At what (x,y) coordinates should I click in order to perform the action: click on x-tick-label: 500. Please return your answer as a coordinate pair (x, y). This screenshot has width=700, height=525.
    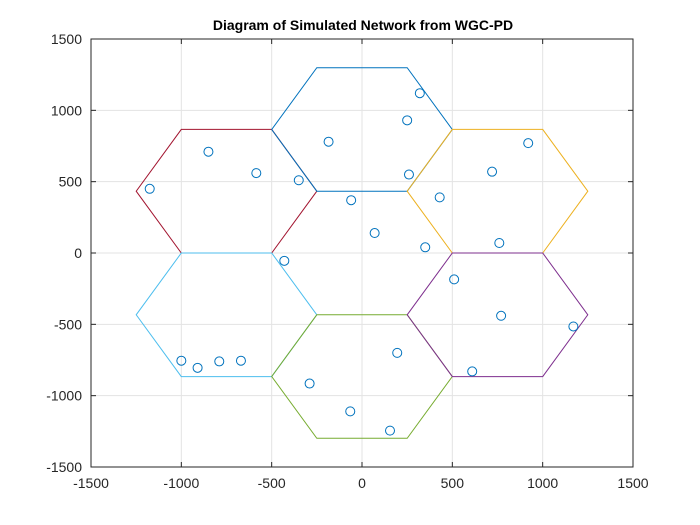
    Looking at the image, I should click on (453, 483).